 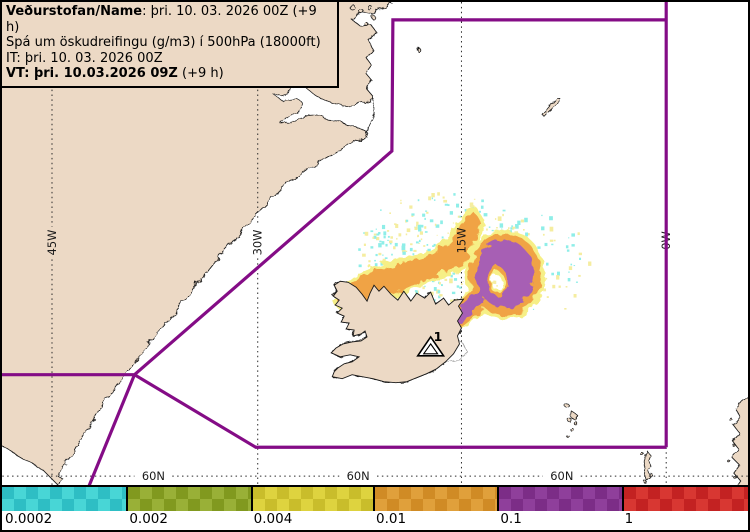 What do you see at coordinates (258, 243) in the screenshot?
I see `meridian-label: 30W` at bounding box center [258, 243].